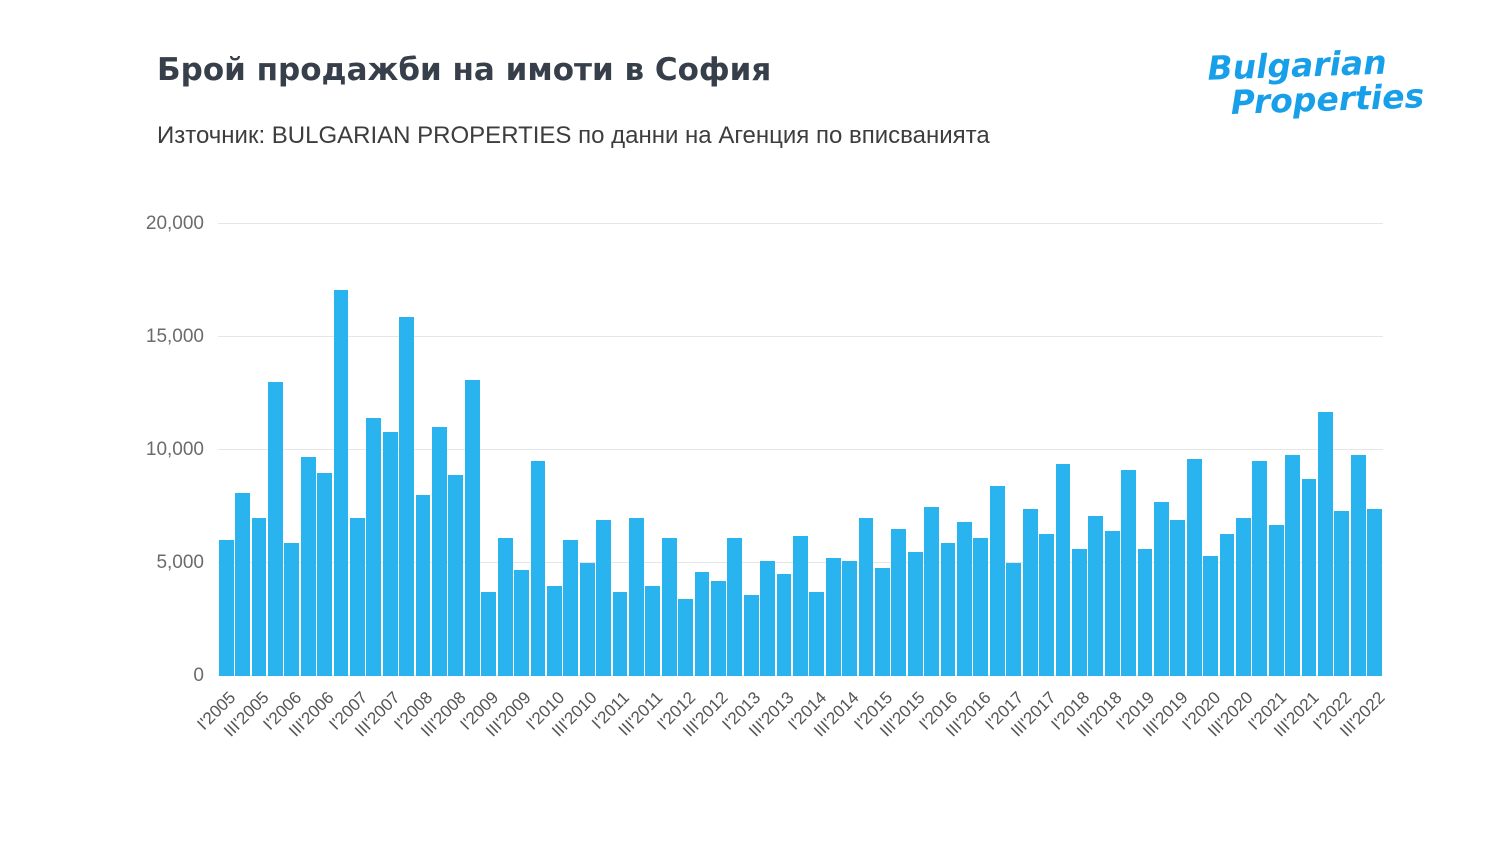 This screenshot has width=1500, height=844. I want to click on y-axis-tick-label: 20,000, so click(174, 223).